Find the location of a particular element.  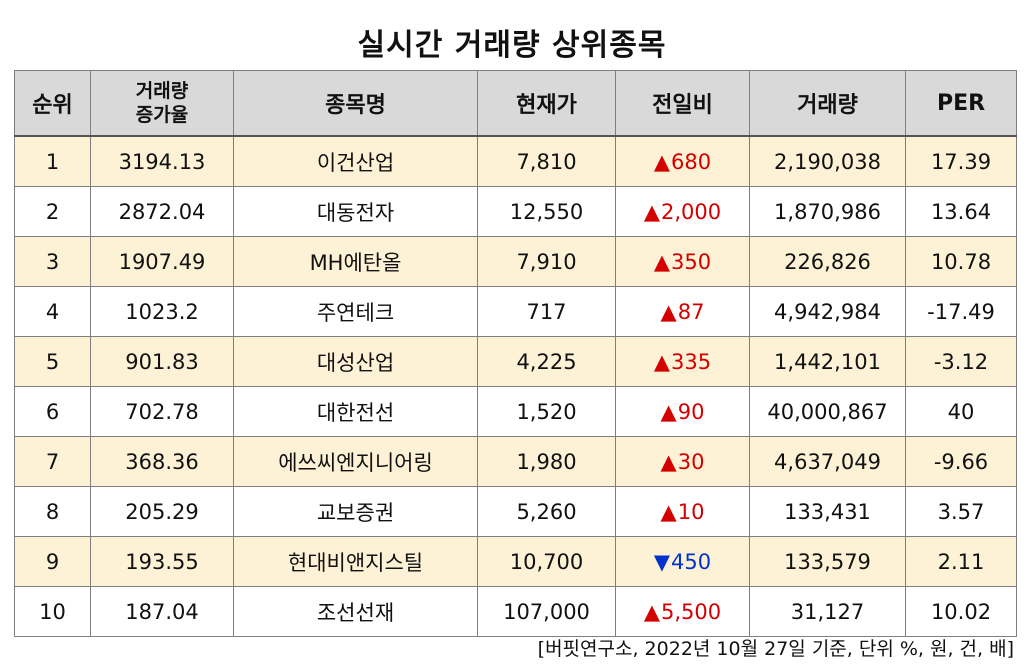

volume-cell: 31,127 is located at coordinates (827, 611).